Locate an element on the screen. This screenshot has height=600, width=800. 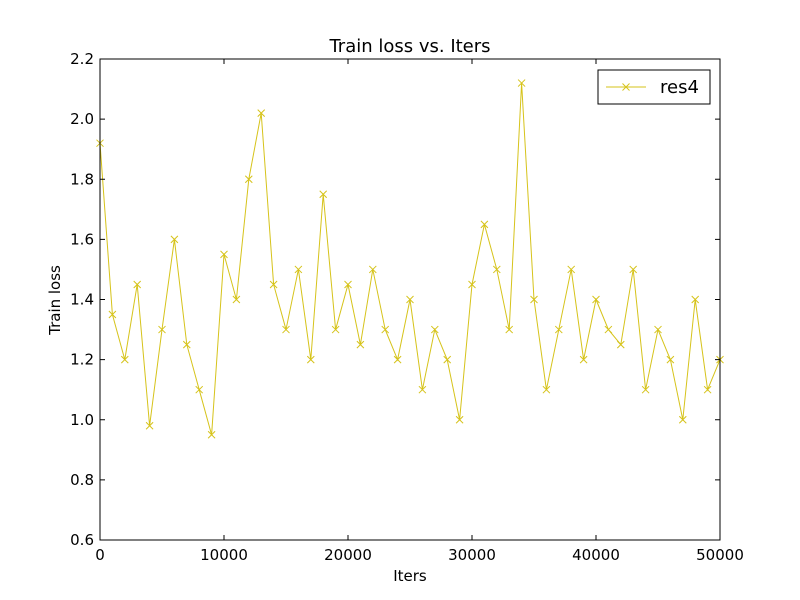
legend: res4 is located at coordinates (654, 87).